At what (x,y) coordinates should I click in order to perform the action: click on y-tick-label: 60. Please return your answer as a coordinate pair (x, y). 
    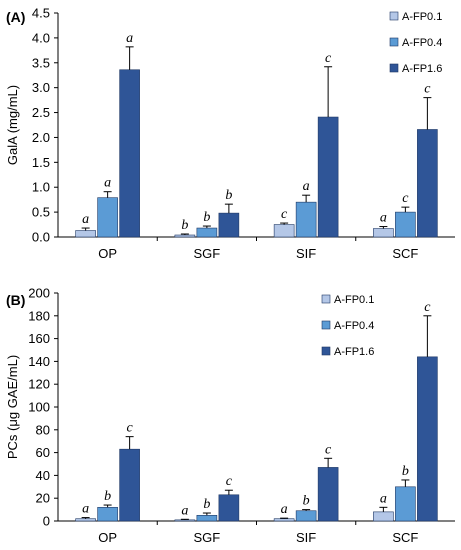
    Looking at the image, I should click on (43, 452).